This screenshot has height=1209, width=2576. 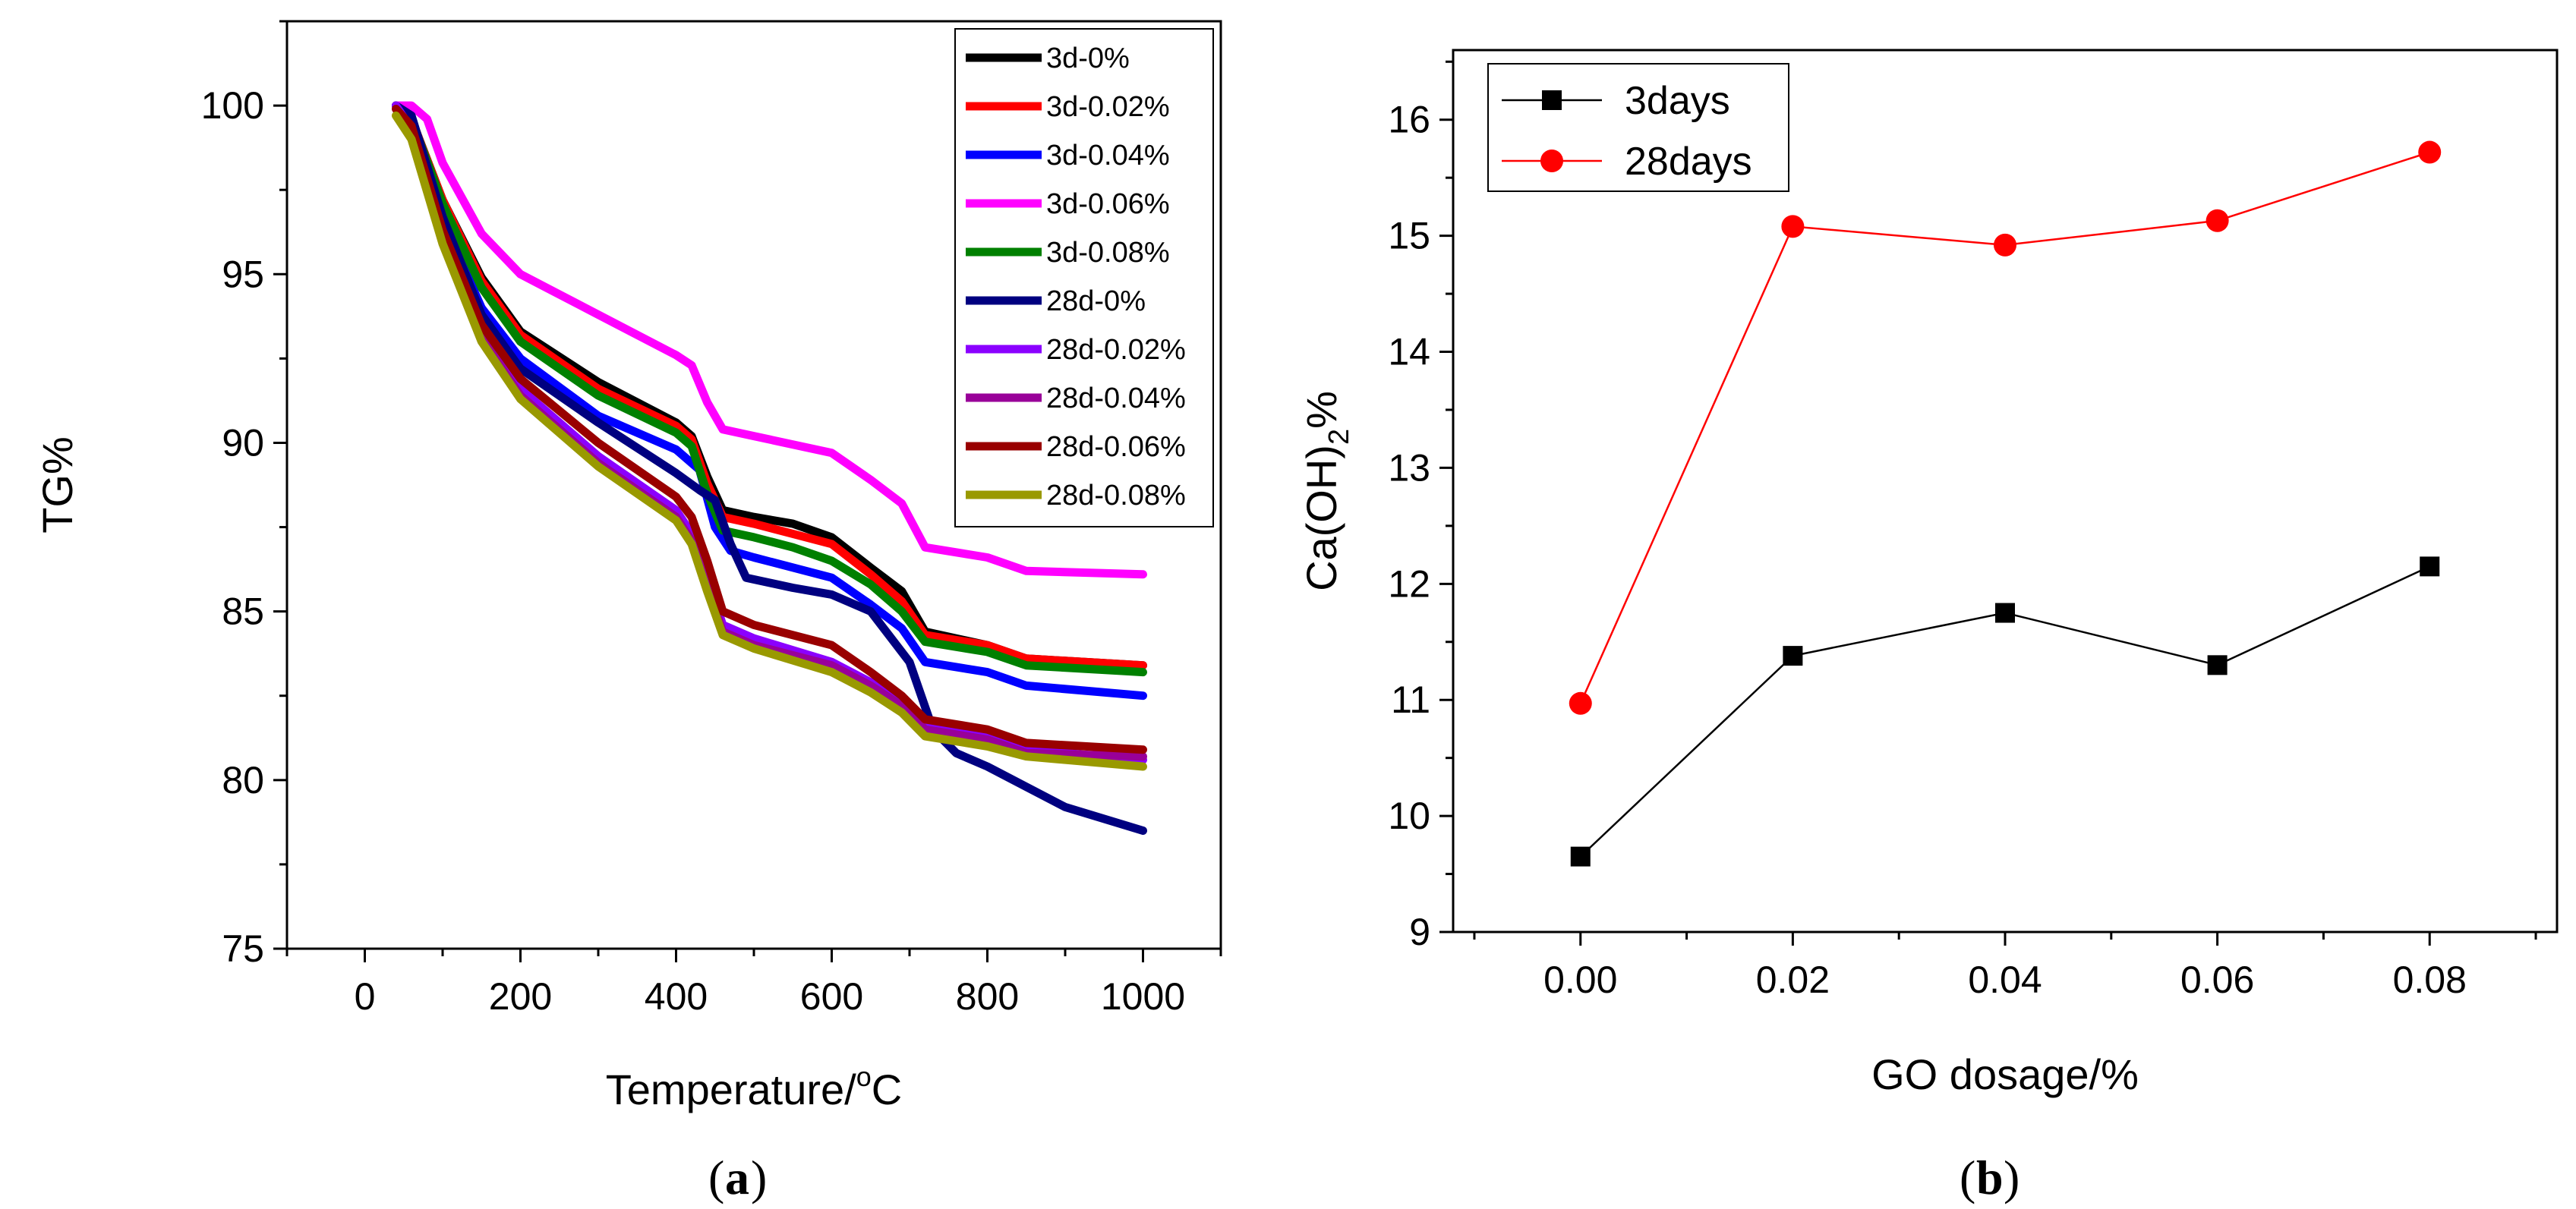 What do you see at coordinates (1088, 59) in the screenshot?
I see `legend-label-a: 3d-0%` at bounding box center [1088, 59].